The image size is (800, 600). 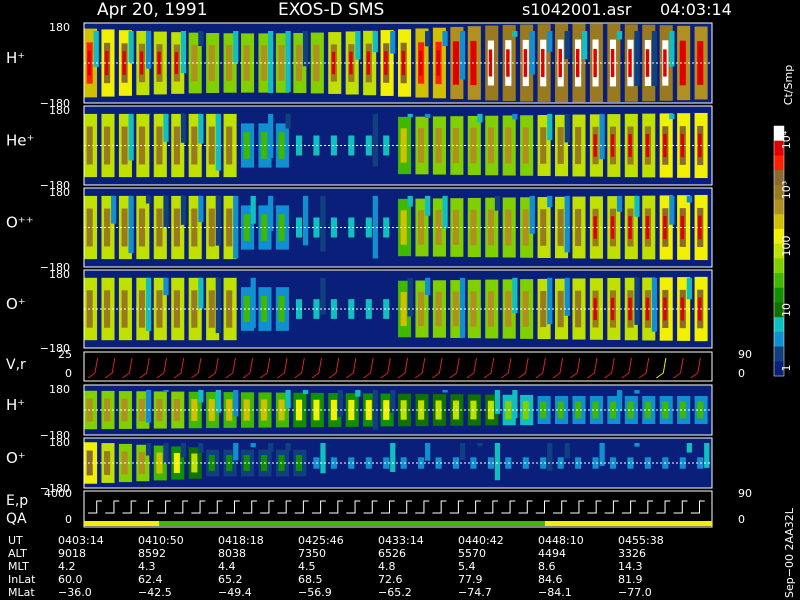 What do you see at coordinates (18, 566) in the screenshot?
I see `footer-row-label: MLT` at bounding box center [18, 566].